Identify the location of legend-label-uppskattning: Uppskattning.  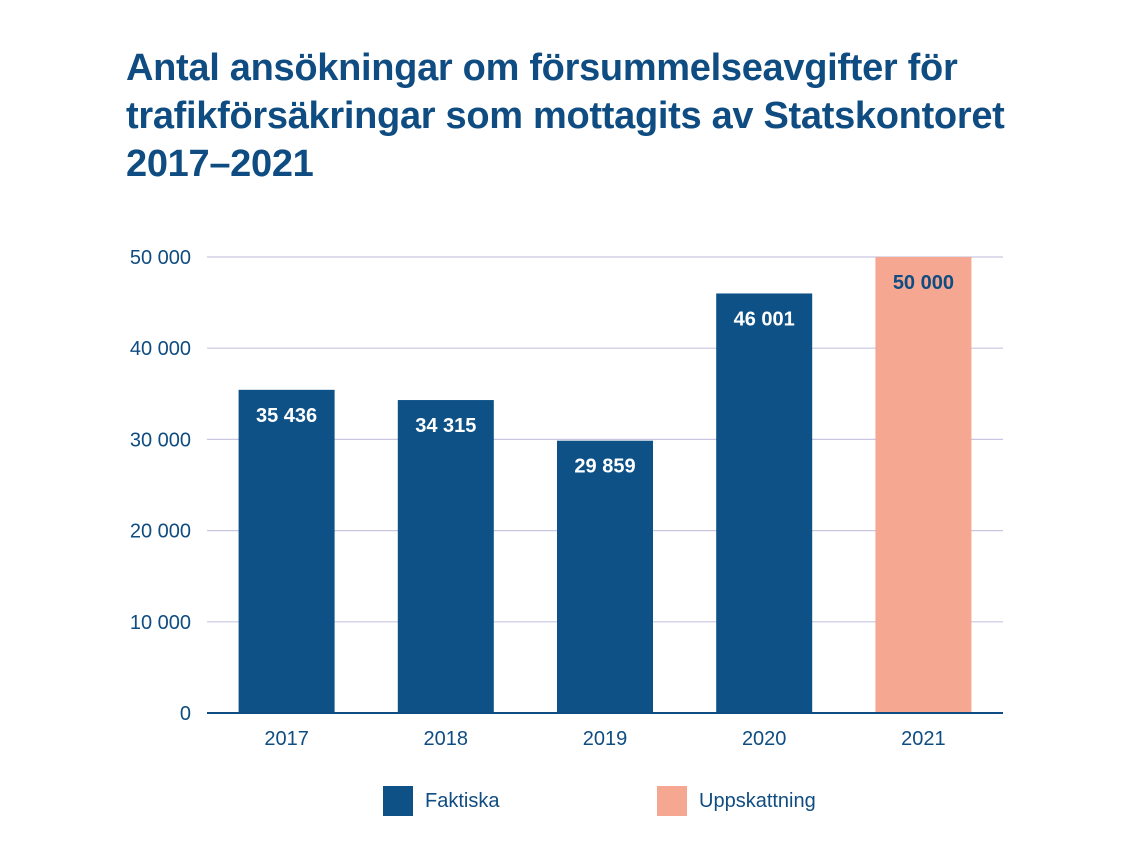
(757, 800).